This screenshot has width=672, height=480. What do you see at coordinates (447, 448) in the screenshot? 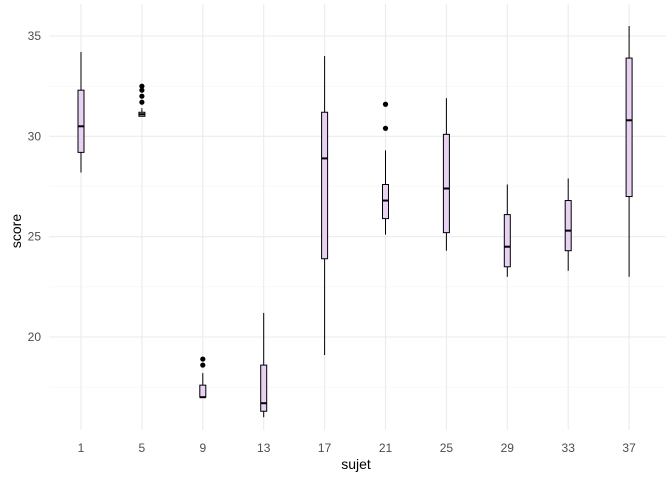
I see `x-tick-label: 25` at bounding box center [447, 448].